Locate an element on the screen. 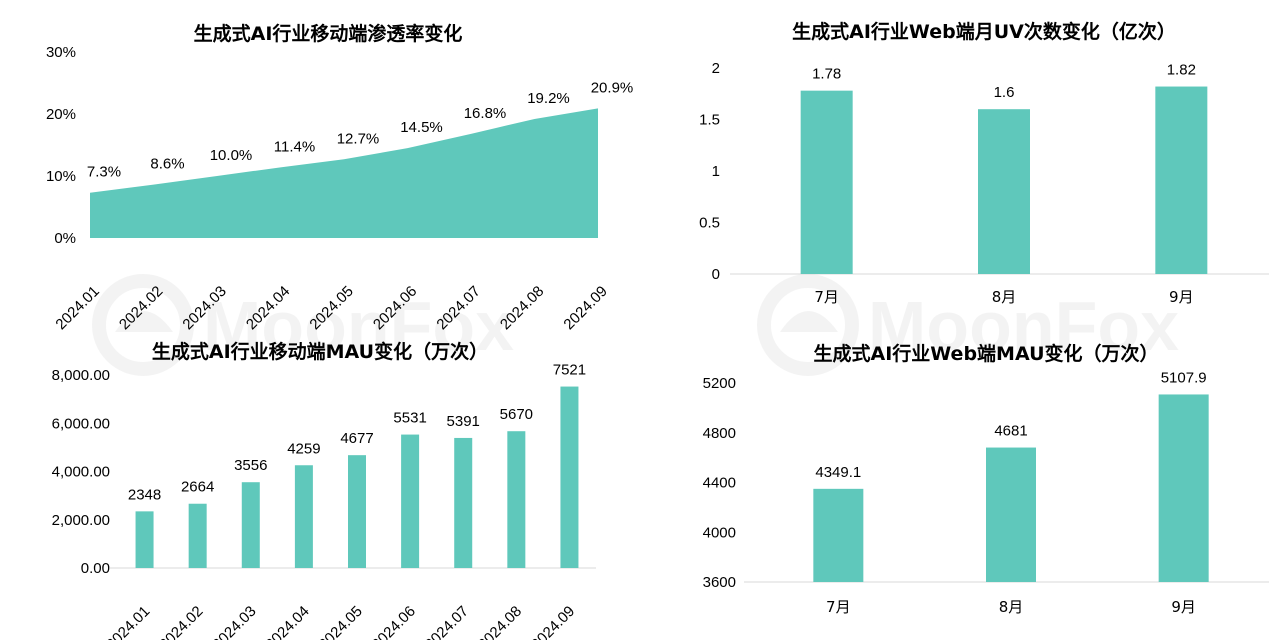 The width and height of the screenshot is (1269, 640). x-tick-label: 2024.08 is located at coordinates (500, 621).